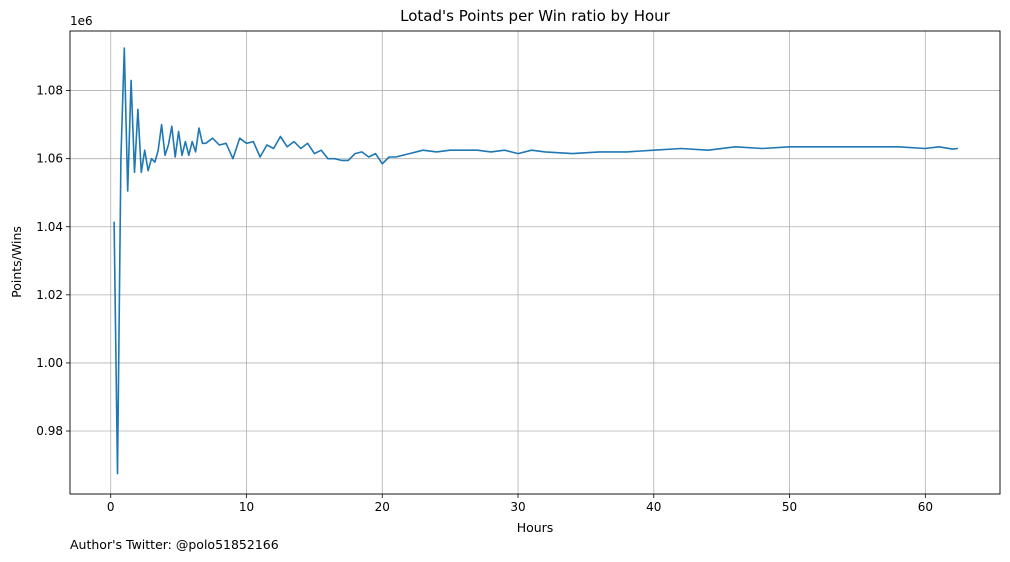 Image resolution: width=1010 pixels, height=562 pixels. What do you see at coordinates (517, 507) in the screenshot?
I see `x-tick-label: 30` at bounding box center [517, 507].